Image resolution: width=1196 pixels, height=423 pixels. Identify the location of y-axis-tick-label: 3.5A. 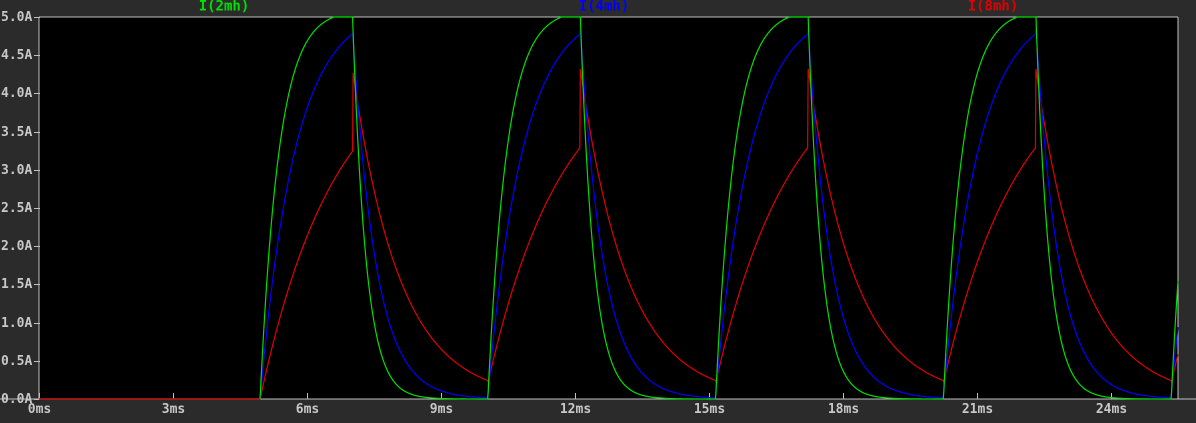
(16, 132).